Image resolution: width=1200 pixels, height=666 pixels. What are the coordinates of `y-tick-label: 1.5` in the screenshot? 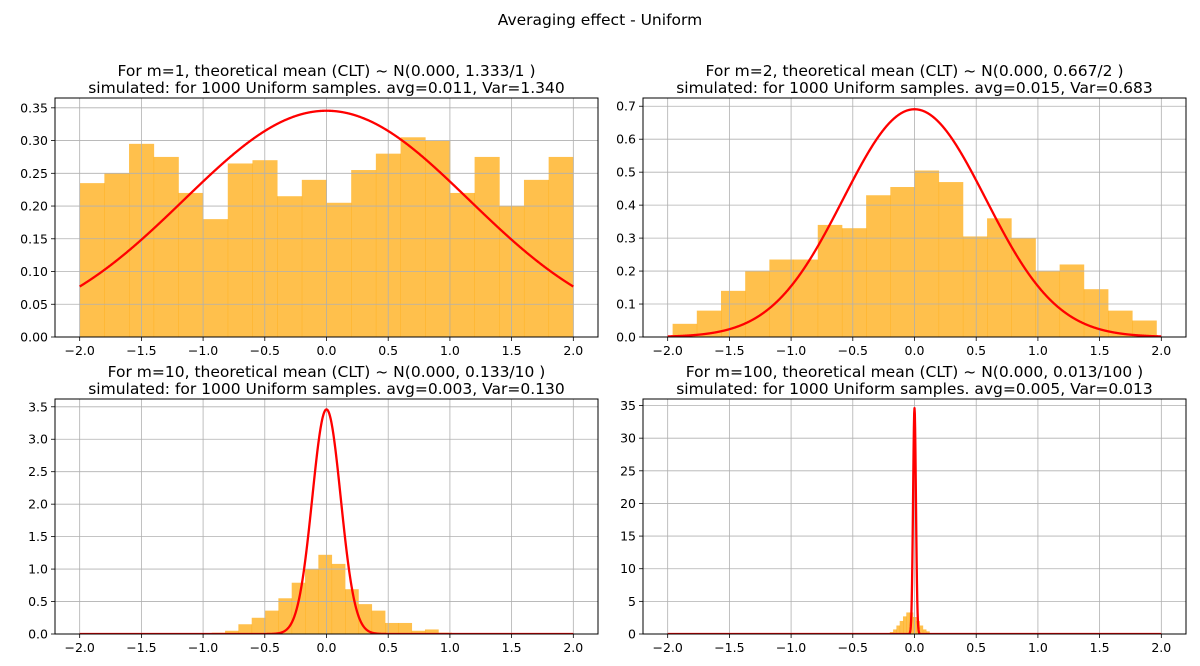 It's located at (38, 536).